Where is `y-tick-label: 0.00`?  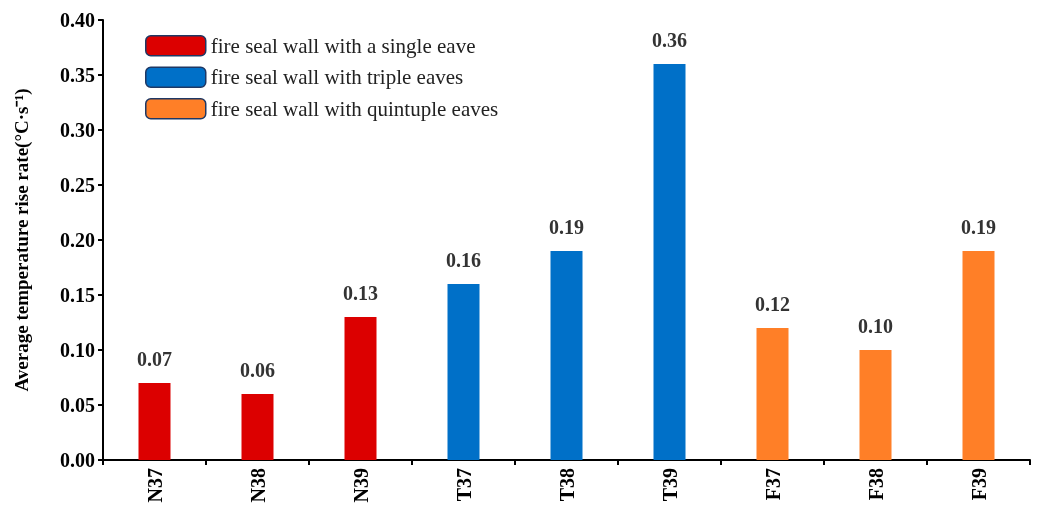 y-tick-label: 0.00 is located at coordinates (77, 460).